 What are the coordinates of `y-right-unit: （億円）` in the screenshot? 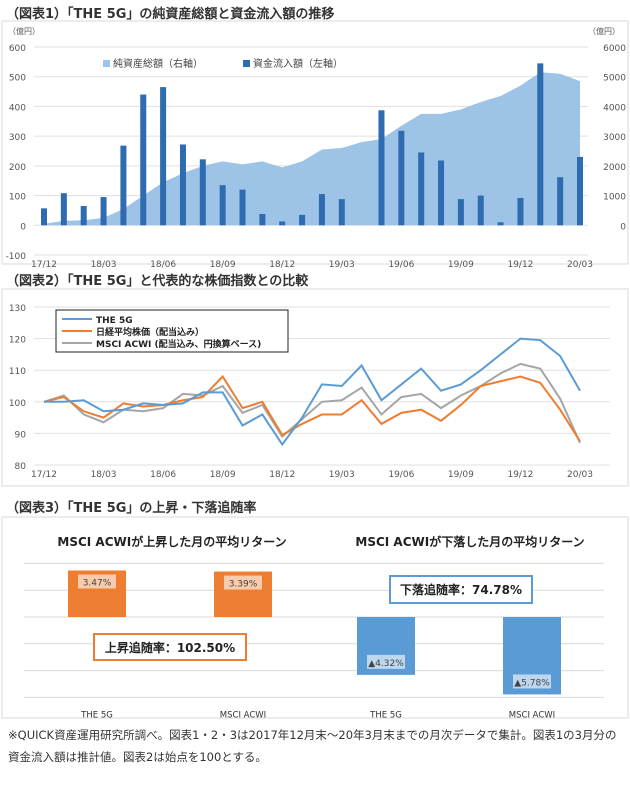 It's located at (604, 31).